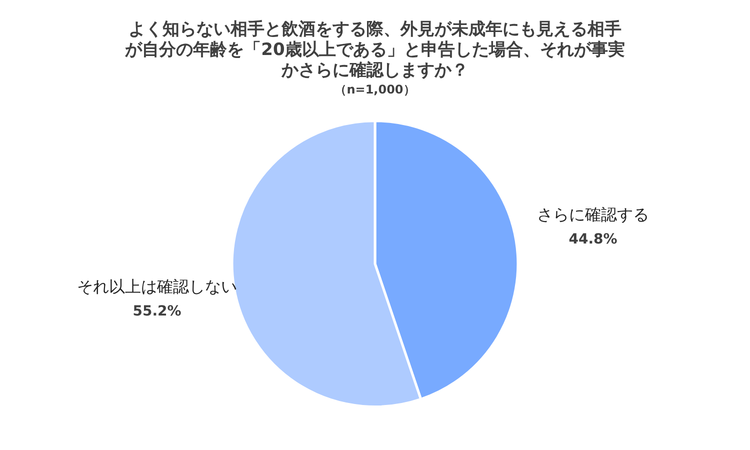 The height and width of the screenshot is (450, 750). I want to click on slice-label: さらに確認する, so click(593, 214).